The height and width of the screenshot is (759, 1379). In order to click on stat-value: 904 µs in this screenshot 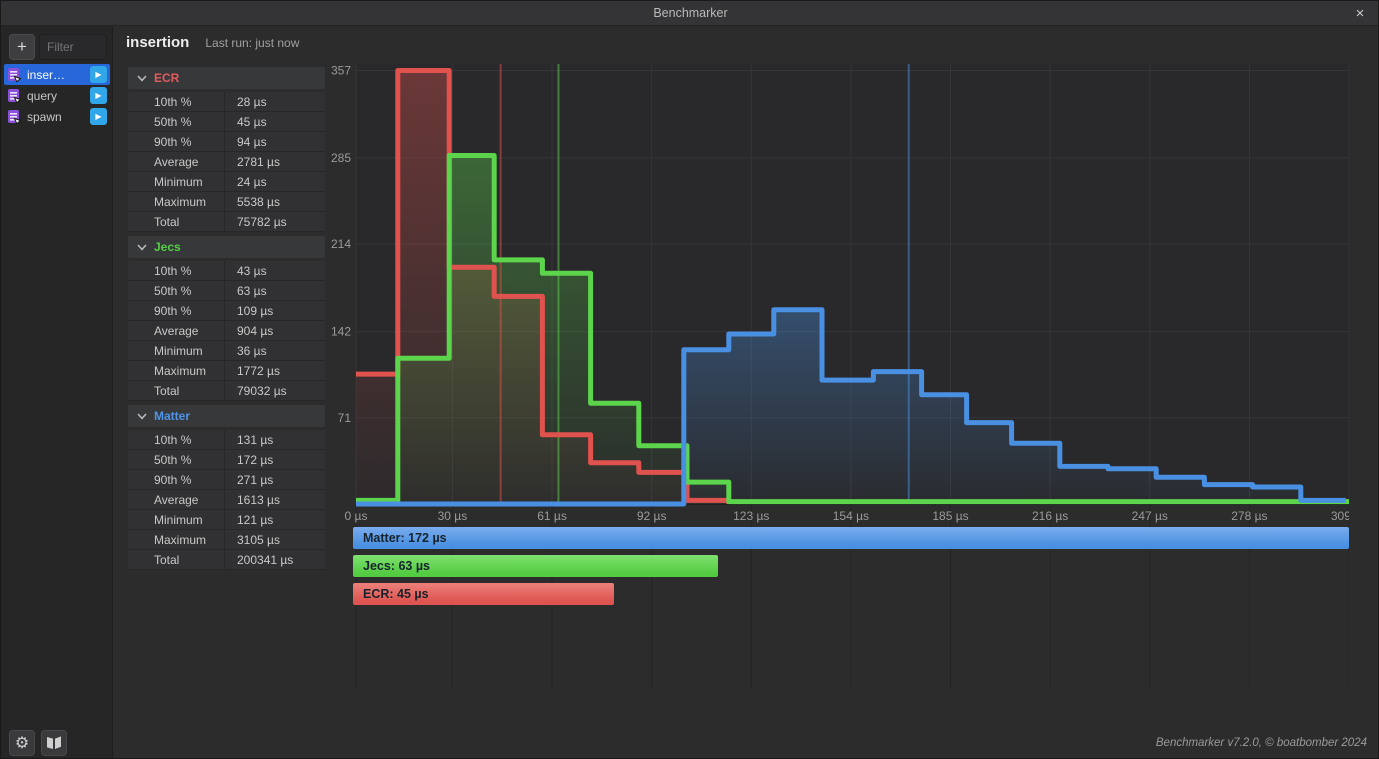, I will do `click(274, 330)`.